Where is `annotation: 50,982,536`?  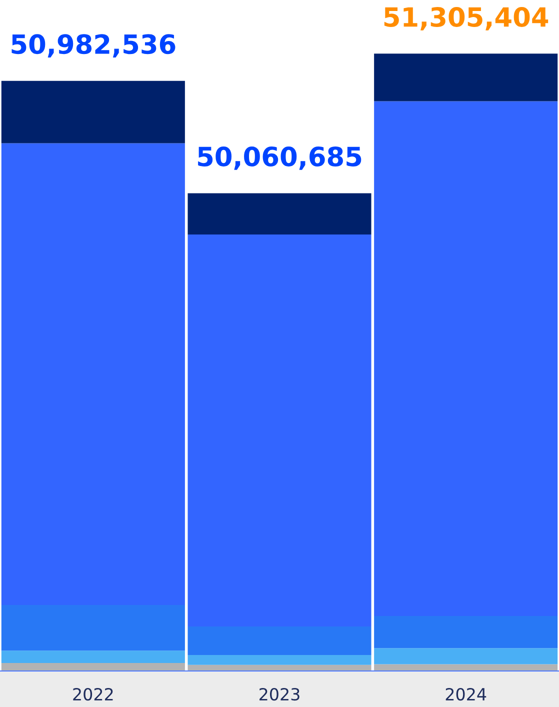
annotation: 50,982,536 is located at coordinates (94, 46).